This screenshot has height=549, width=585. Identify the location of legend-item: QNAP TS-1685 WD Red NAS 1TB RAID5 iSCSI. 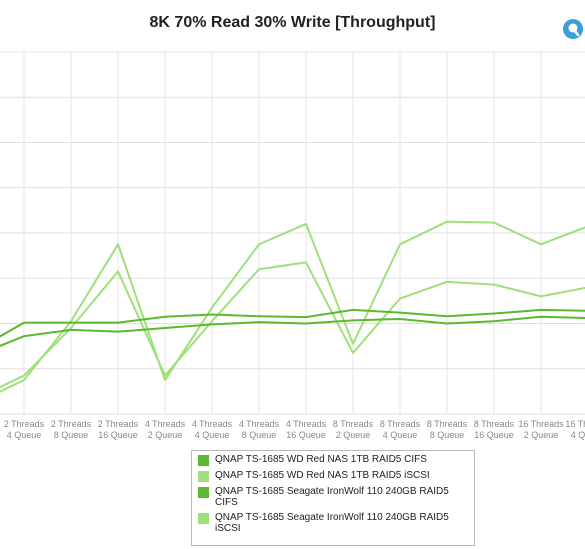
(333, 476).